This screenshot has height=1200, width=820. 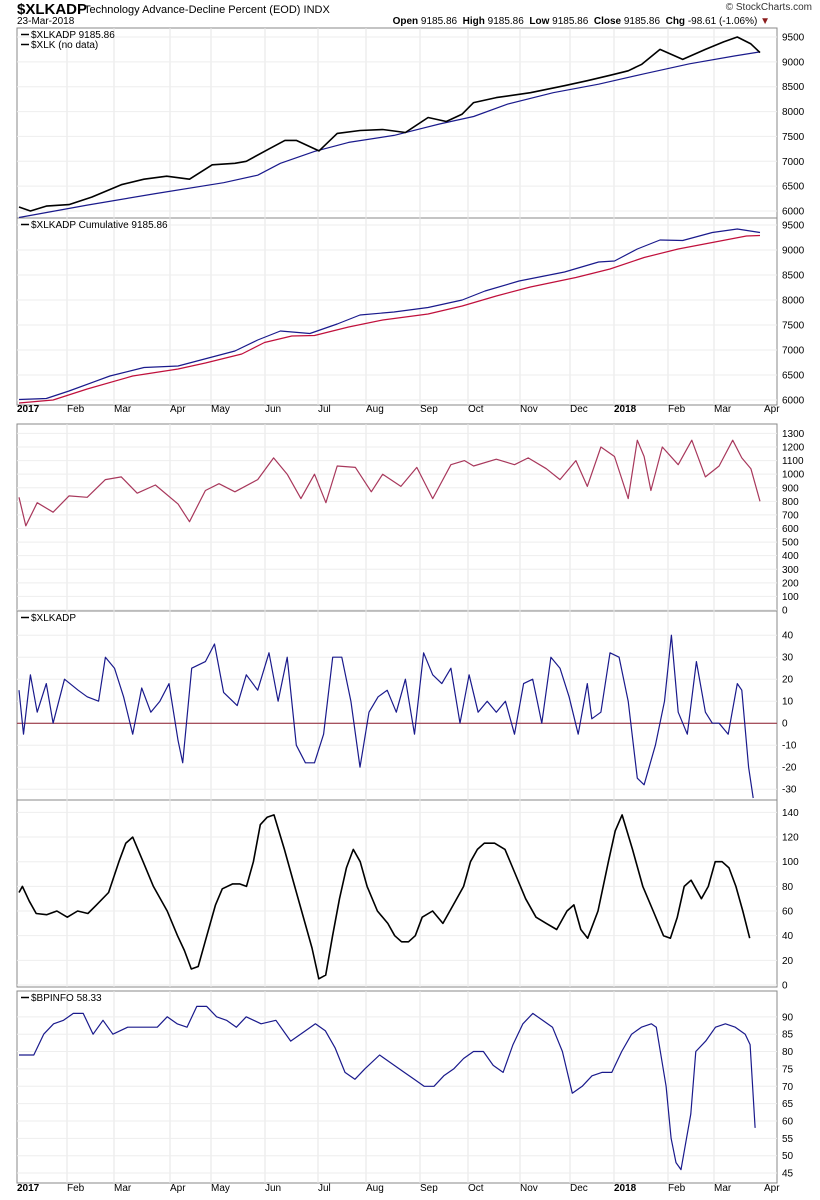 I want to click on y-tick-label: 1000, so click(x=793, y=475).